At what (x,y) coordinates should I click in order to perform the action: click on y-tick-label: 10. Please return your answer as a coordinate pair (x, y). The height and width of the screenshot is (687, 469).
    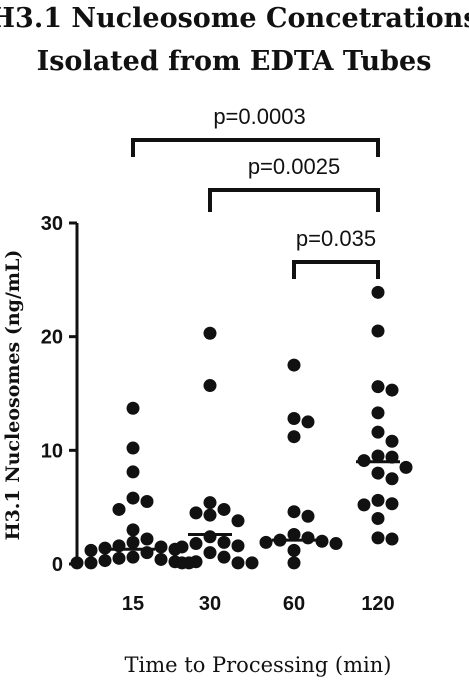
    Looking at the image, I should click on (52, 451).